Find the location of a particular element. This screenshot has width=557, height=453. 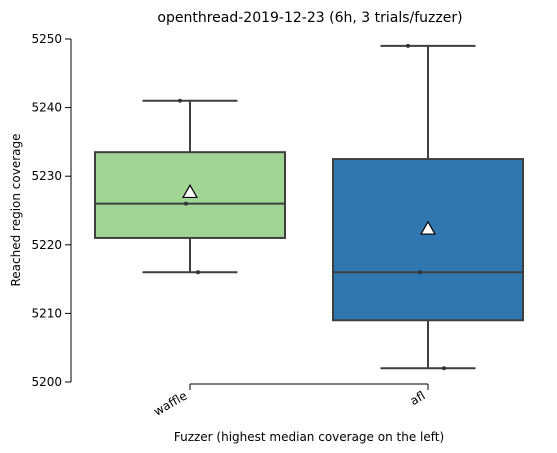

y-axis-label: Reached region coverage is located at coordinates (16, 209).